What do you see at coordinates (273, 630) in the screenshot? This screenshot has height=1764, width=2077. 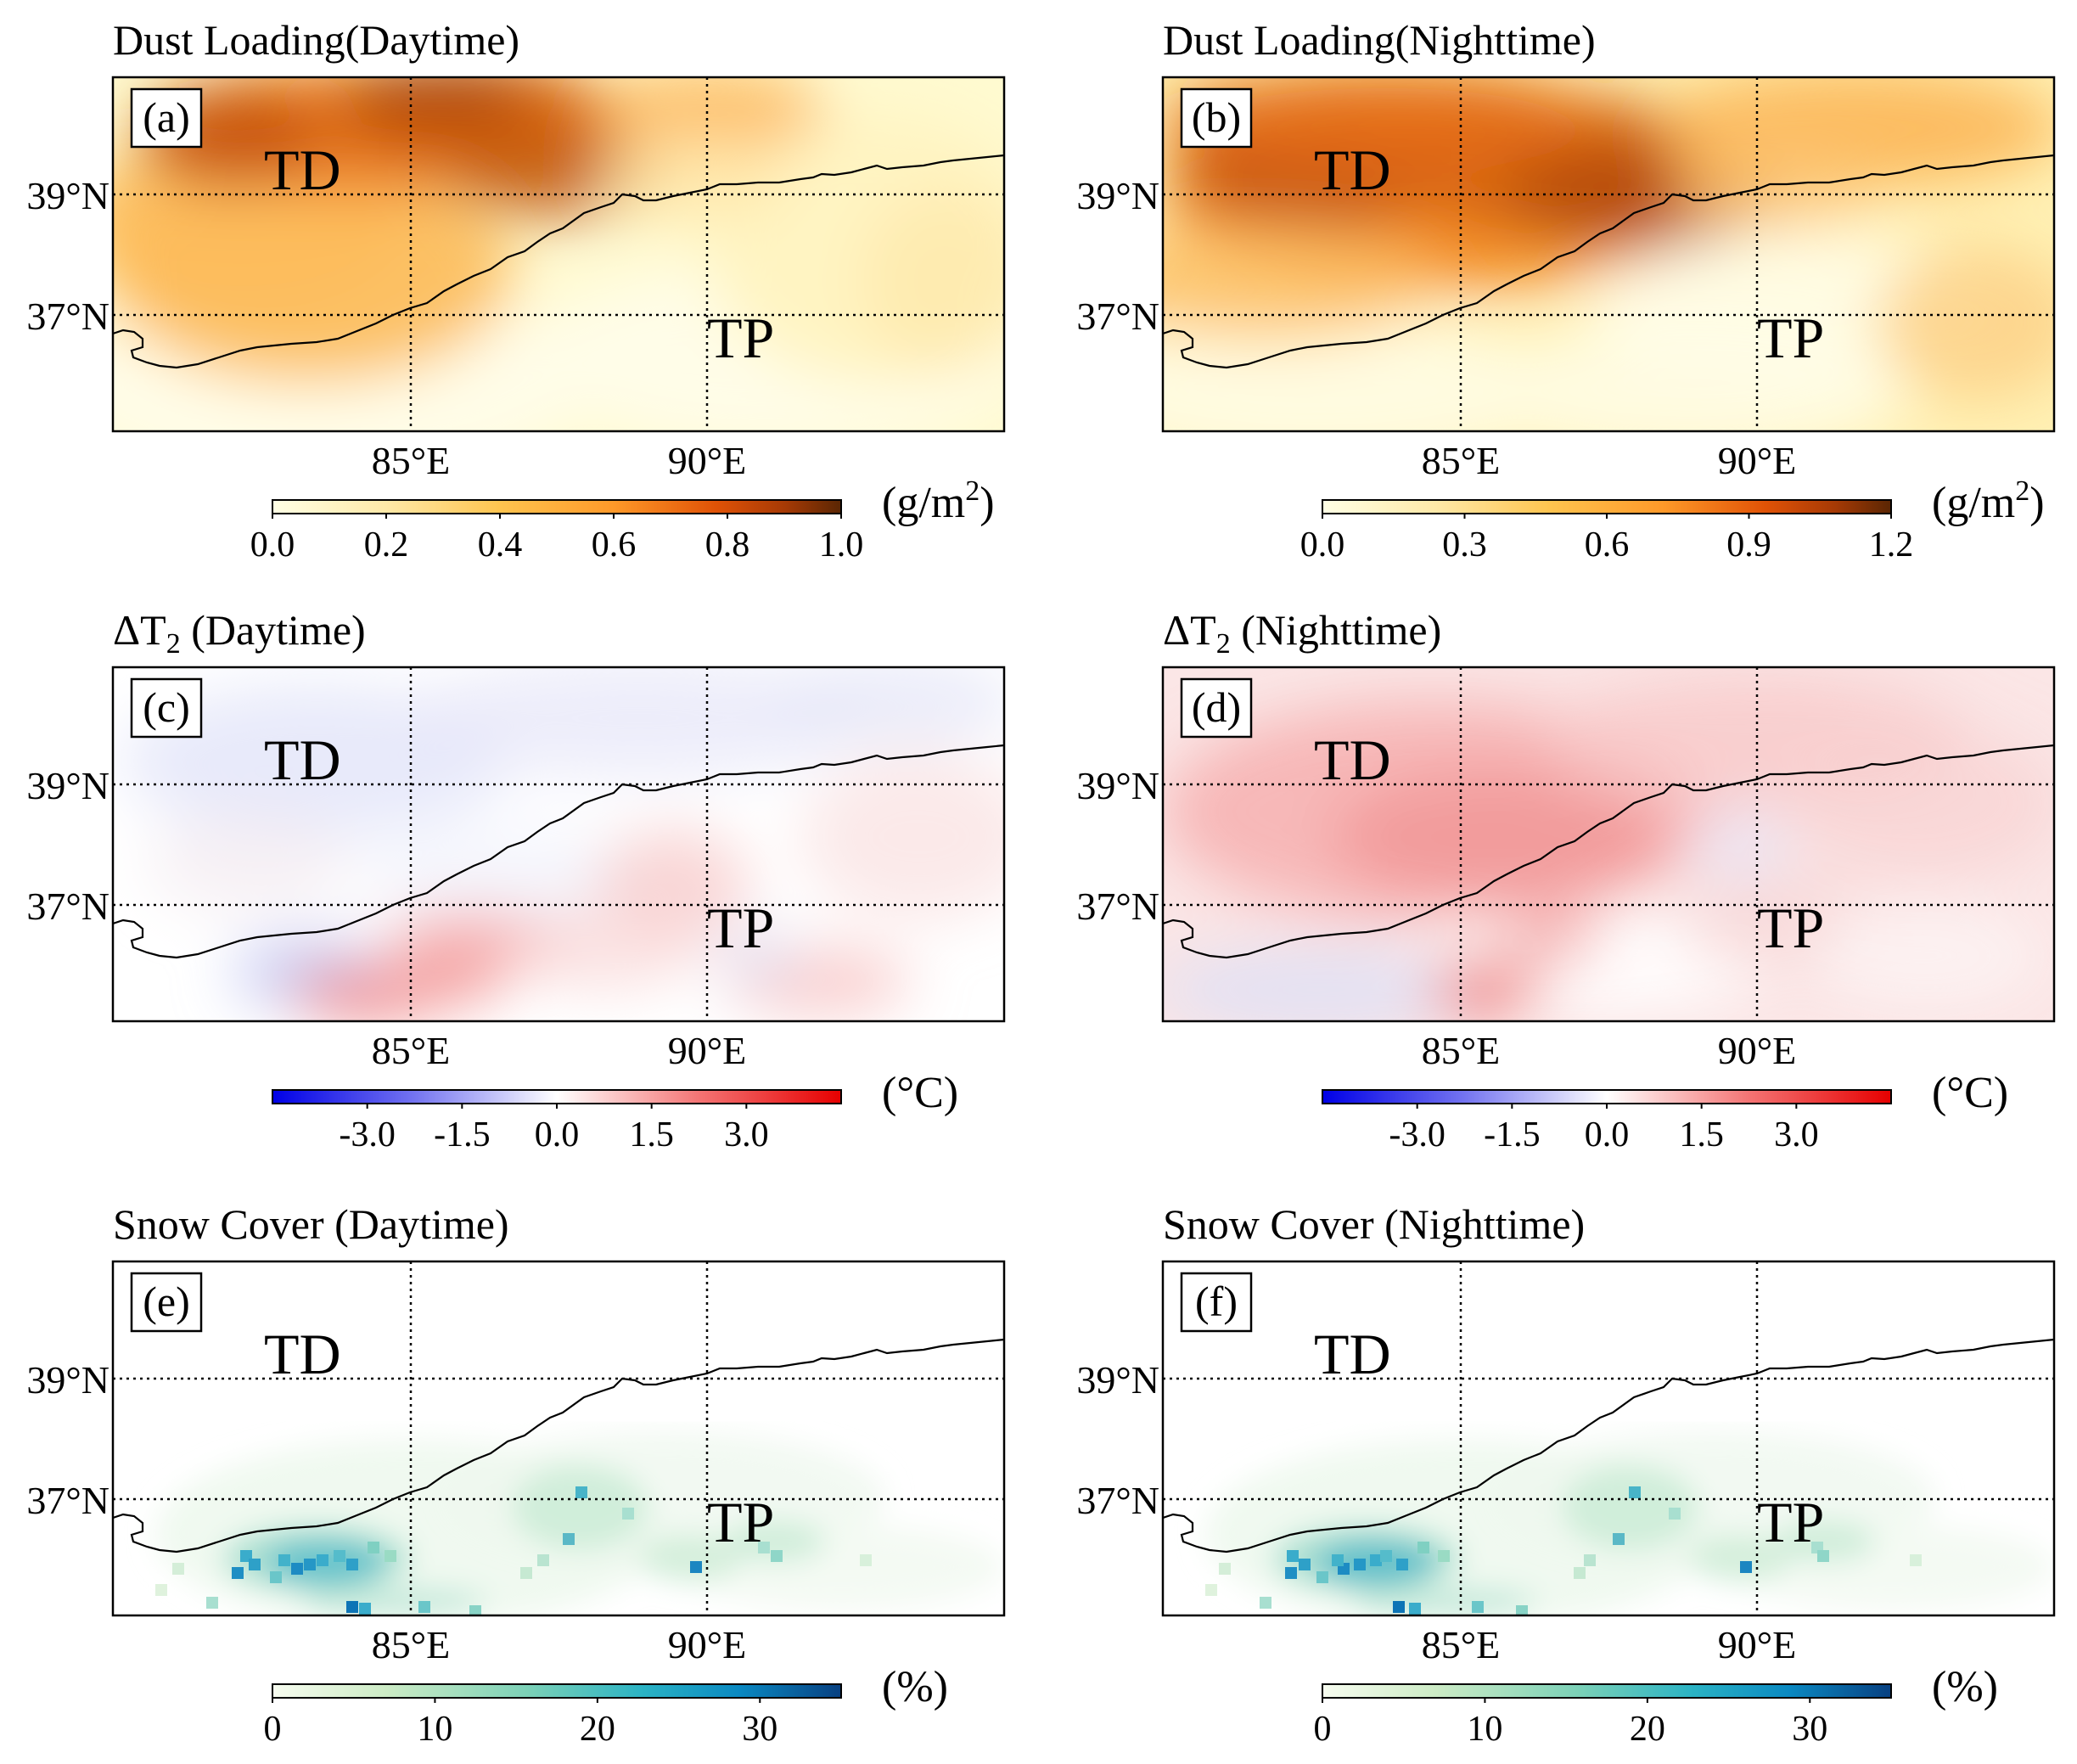 I see `panel-title-rest: (Daytime)` at bounding box center [273, 630].